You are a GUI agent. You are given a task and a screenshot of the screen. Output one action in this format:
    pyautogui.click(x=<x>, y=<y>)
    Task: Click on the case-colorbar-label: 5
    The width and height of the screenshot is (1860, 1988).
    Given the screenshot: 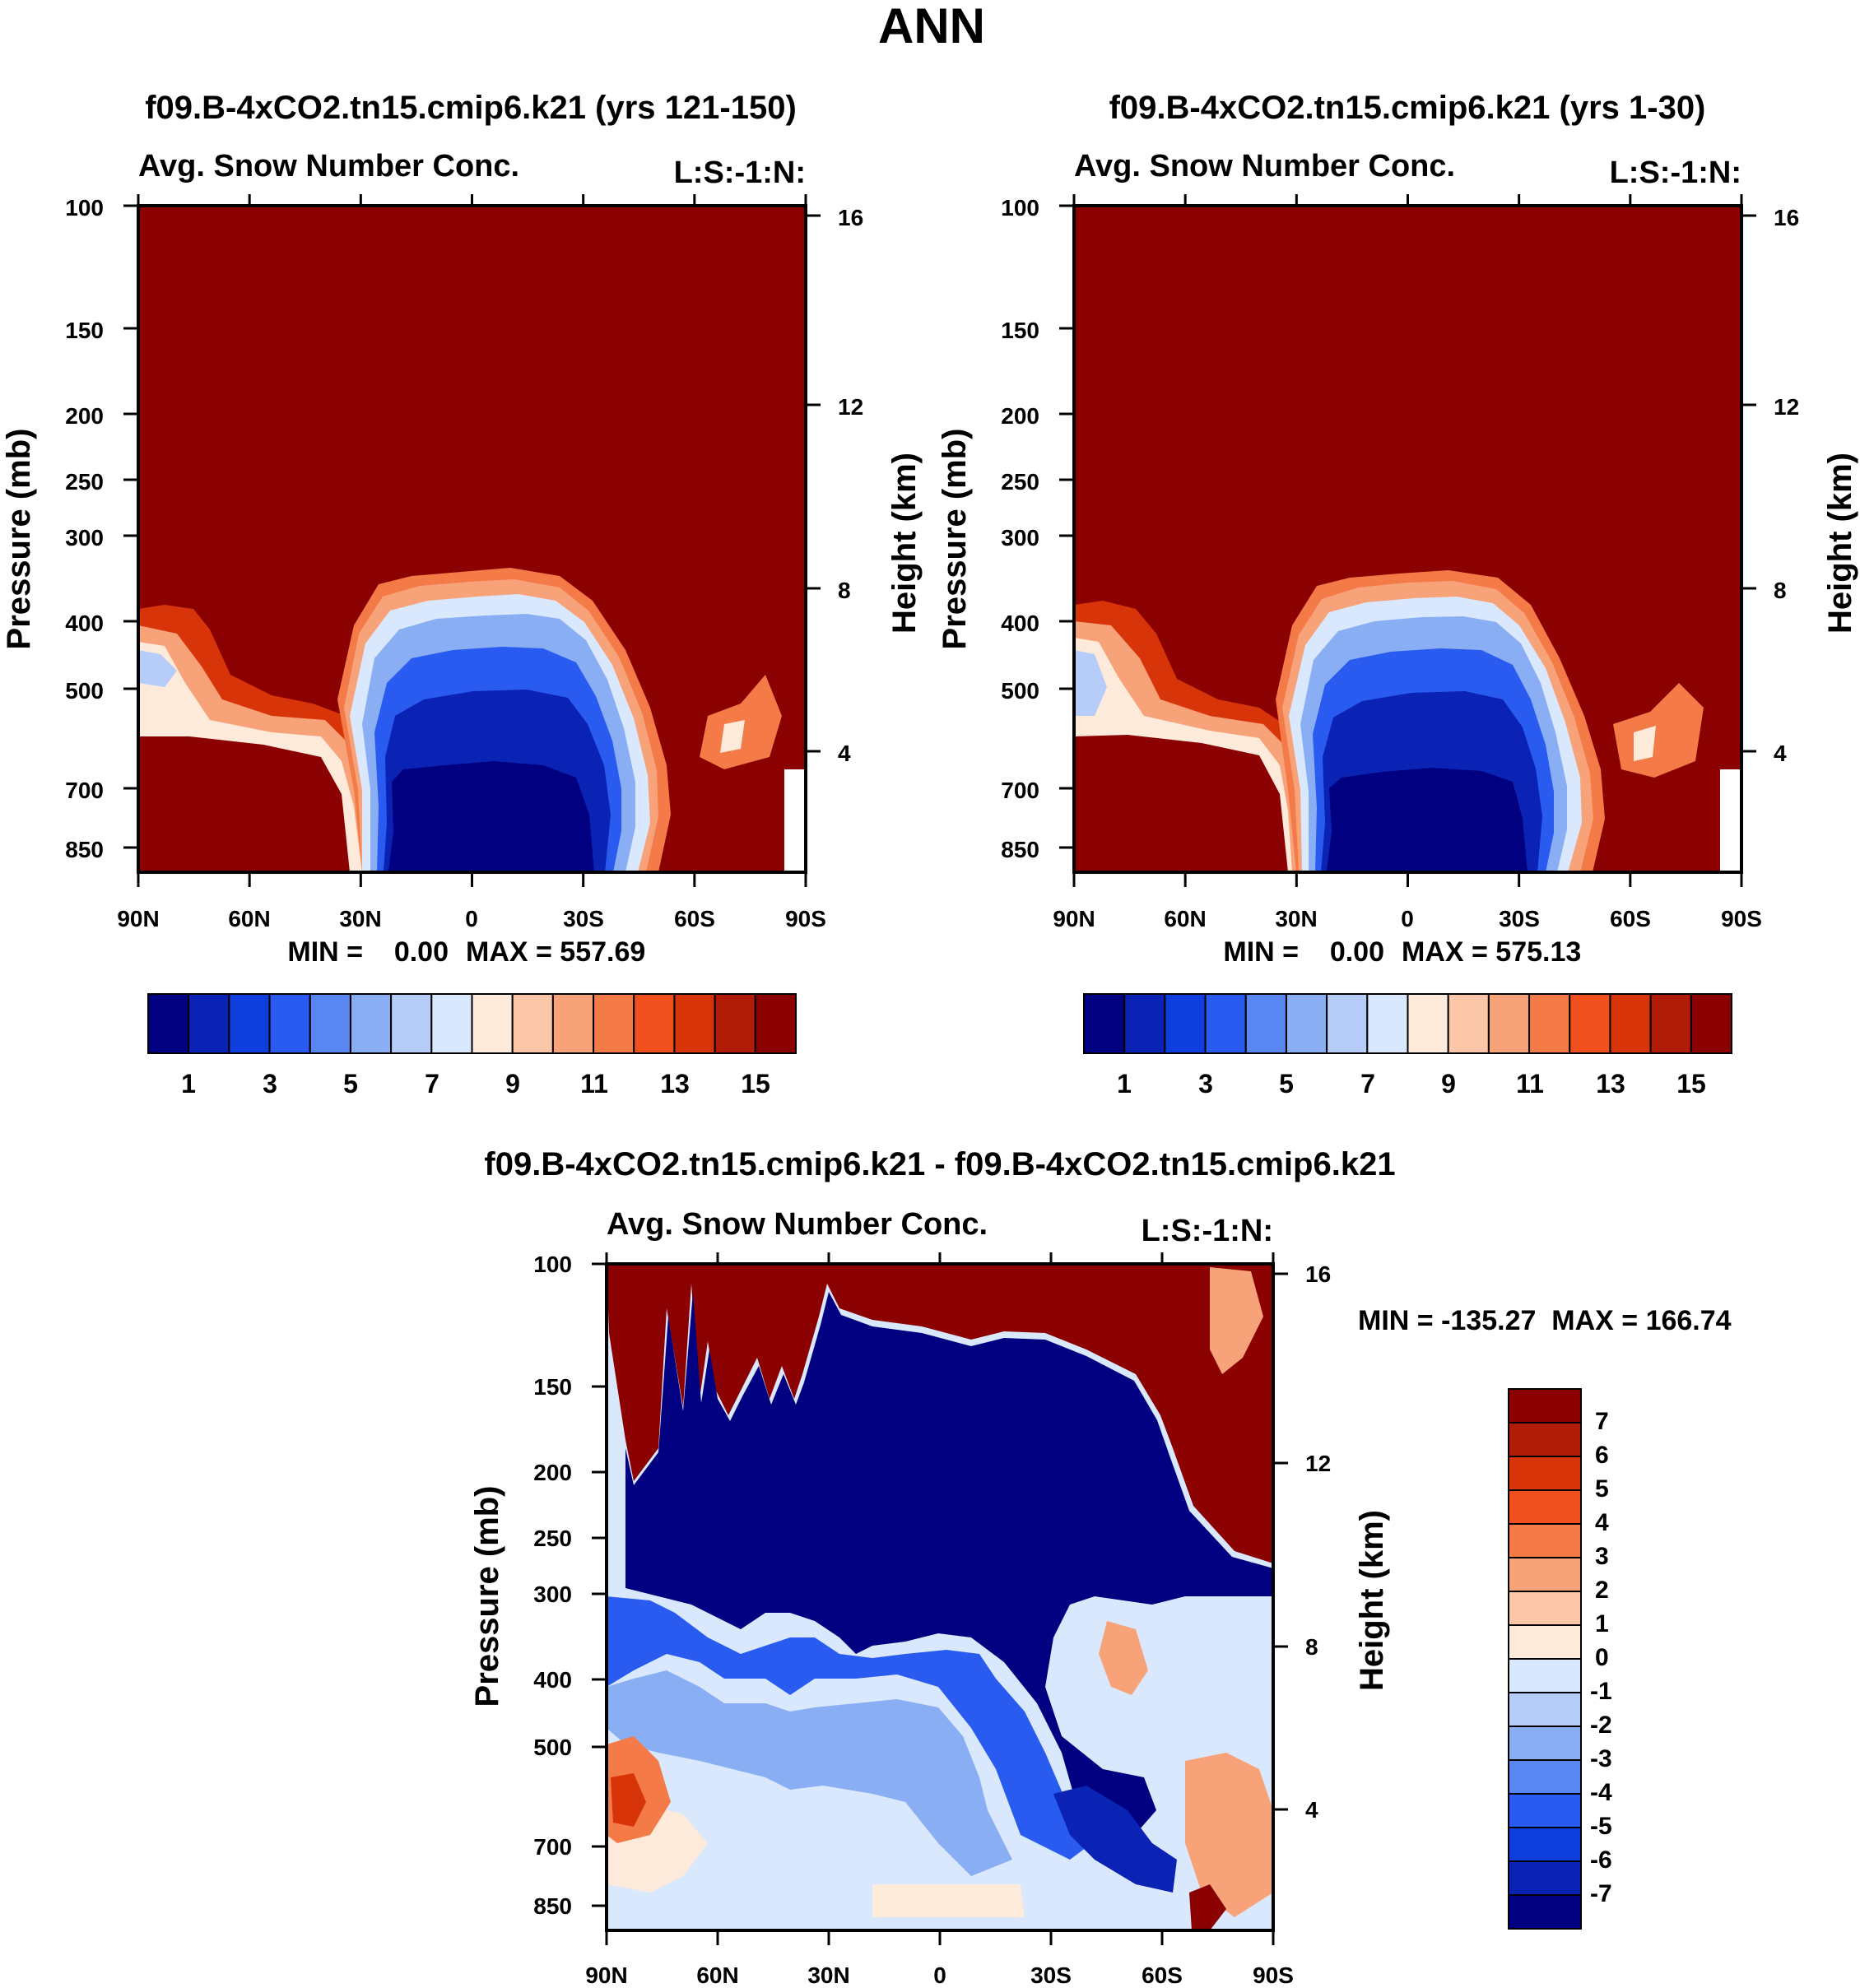 What is the action you would take?
    pyautogui.click(x=350, y=1084)
    